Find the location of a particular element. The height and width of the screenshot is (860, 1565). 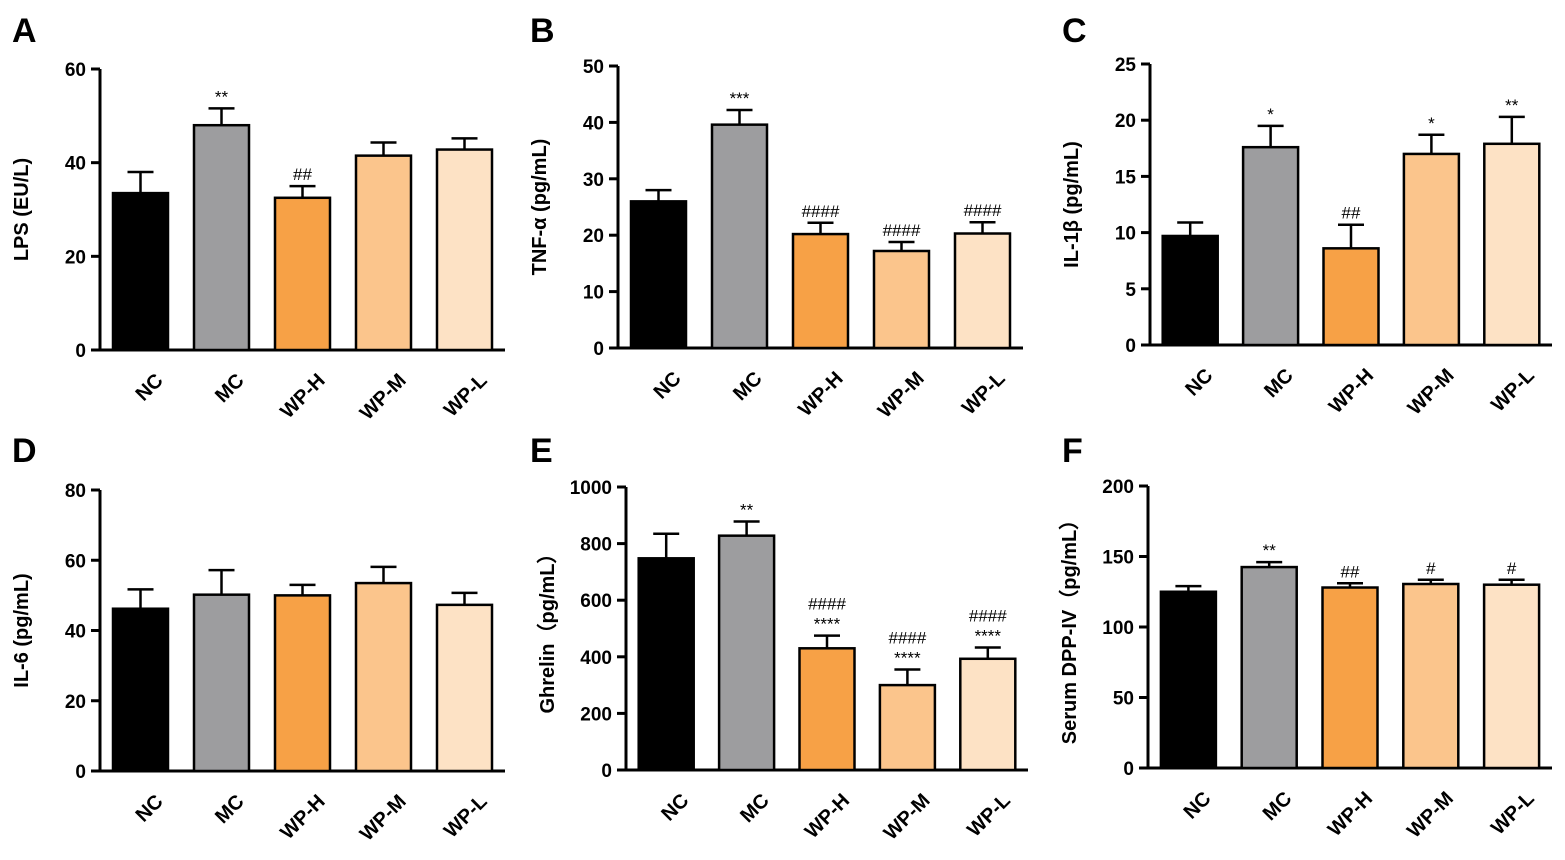

panel-letter: B is located at coordinates (542, 31).